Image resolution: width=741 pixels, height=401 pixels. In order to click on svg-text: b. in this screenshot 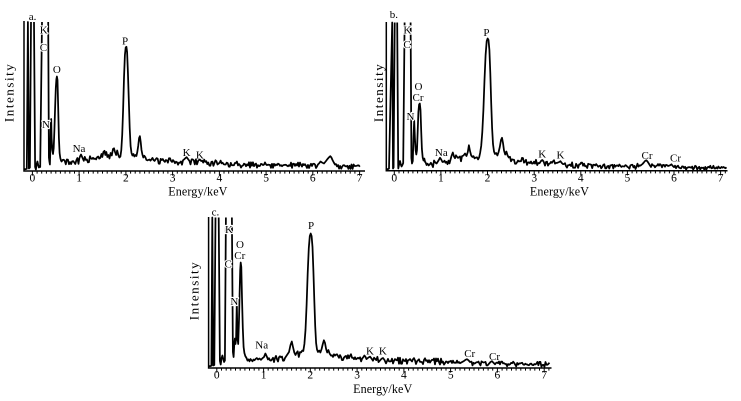, I will do `click(394, 15)`.